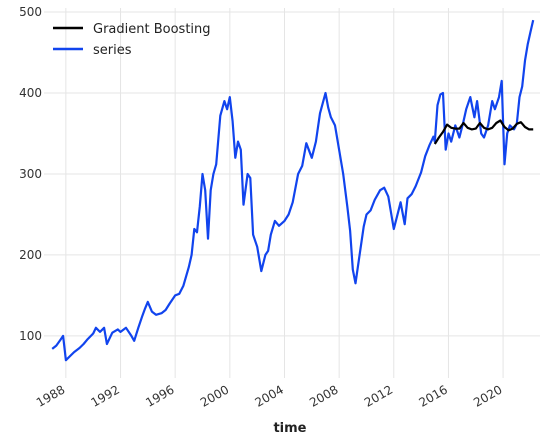 The image size is (547, 445). I want to click on y-tick-label: 400, so click(30, 93).